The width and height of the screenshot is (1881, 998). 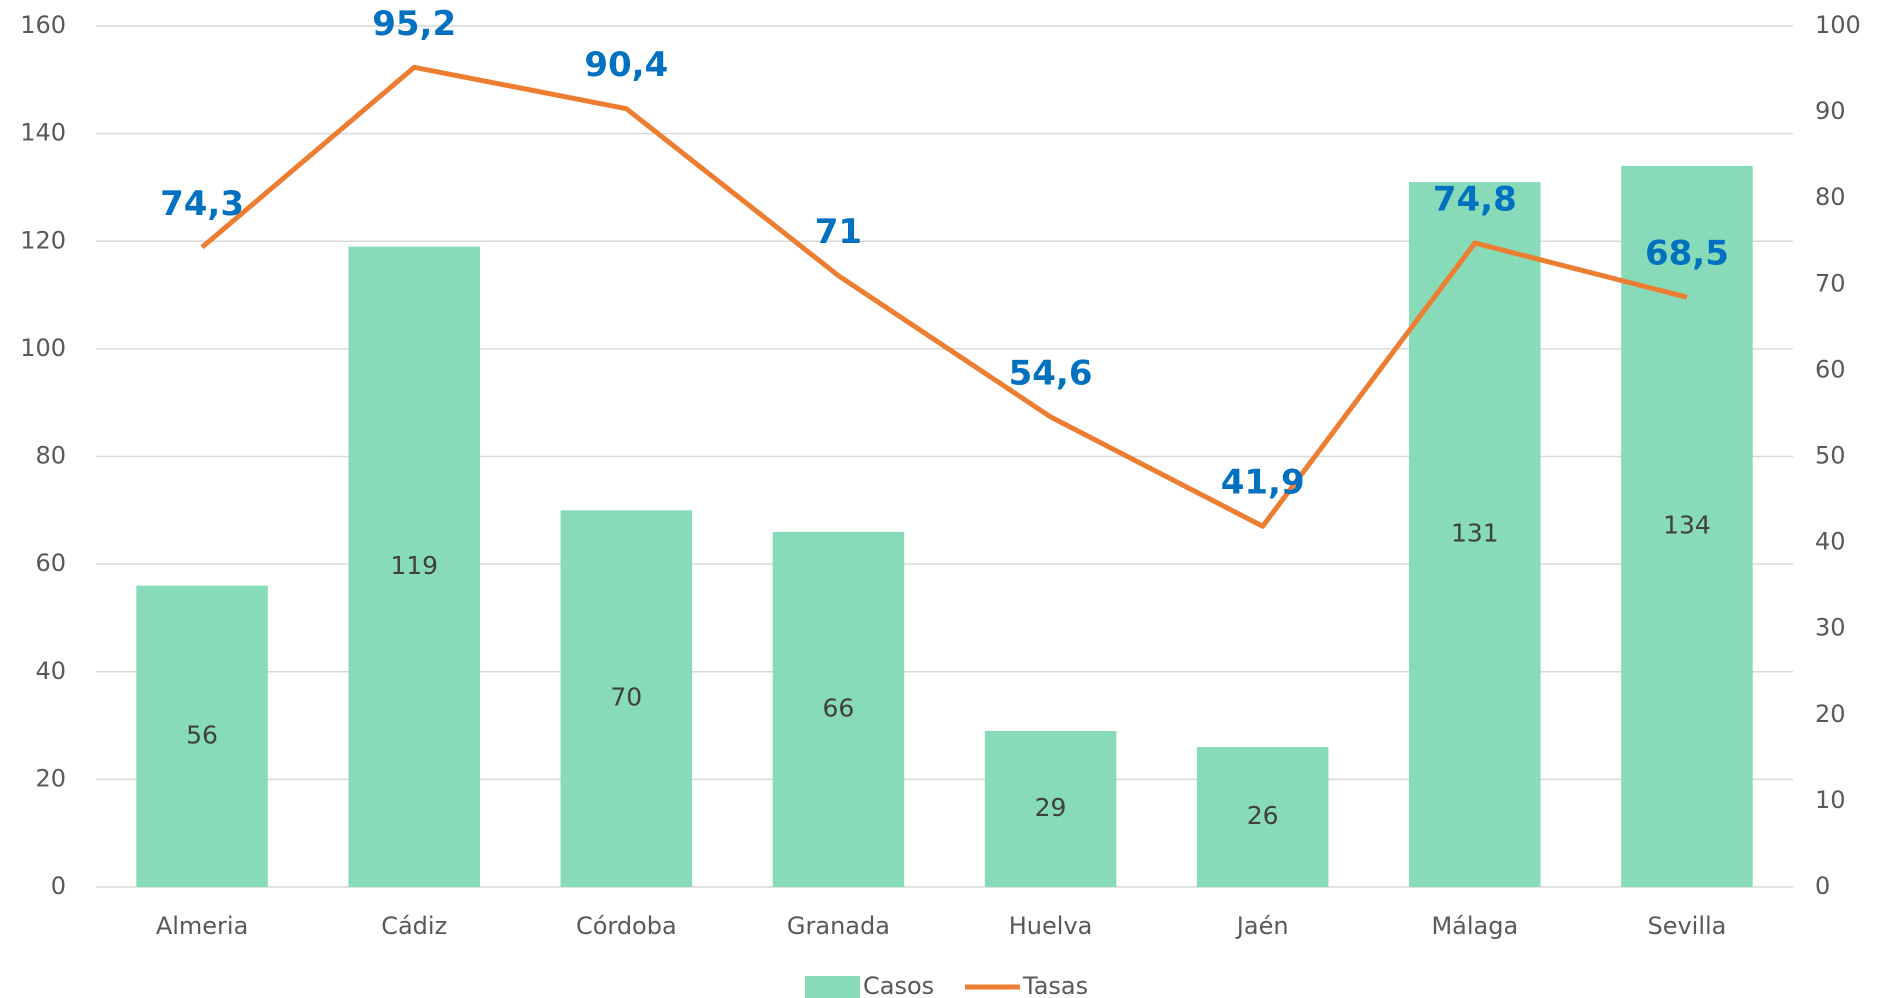 I want to click on y2-tick-label: 80, so click(x=1830, y=197).